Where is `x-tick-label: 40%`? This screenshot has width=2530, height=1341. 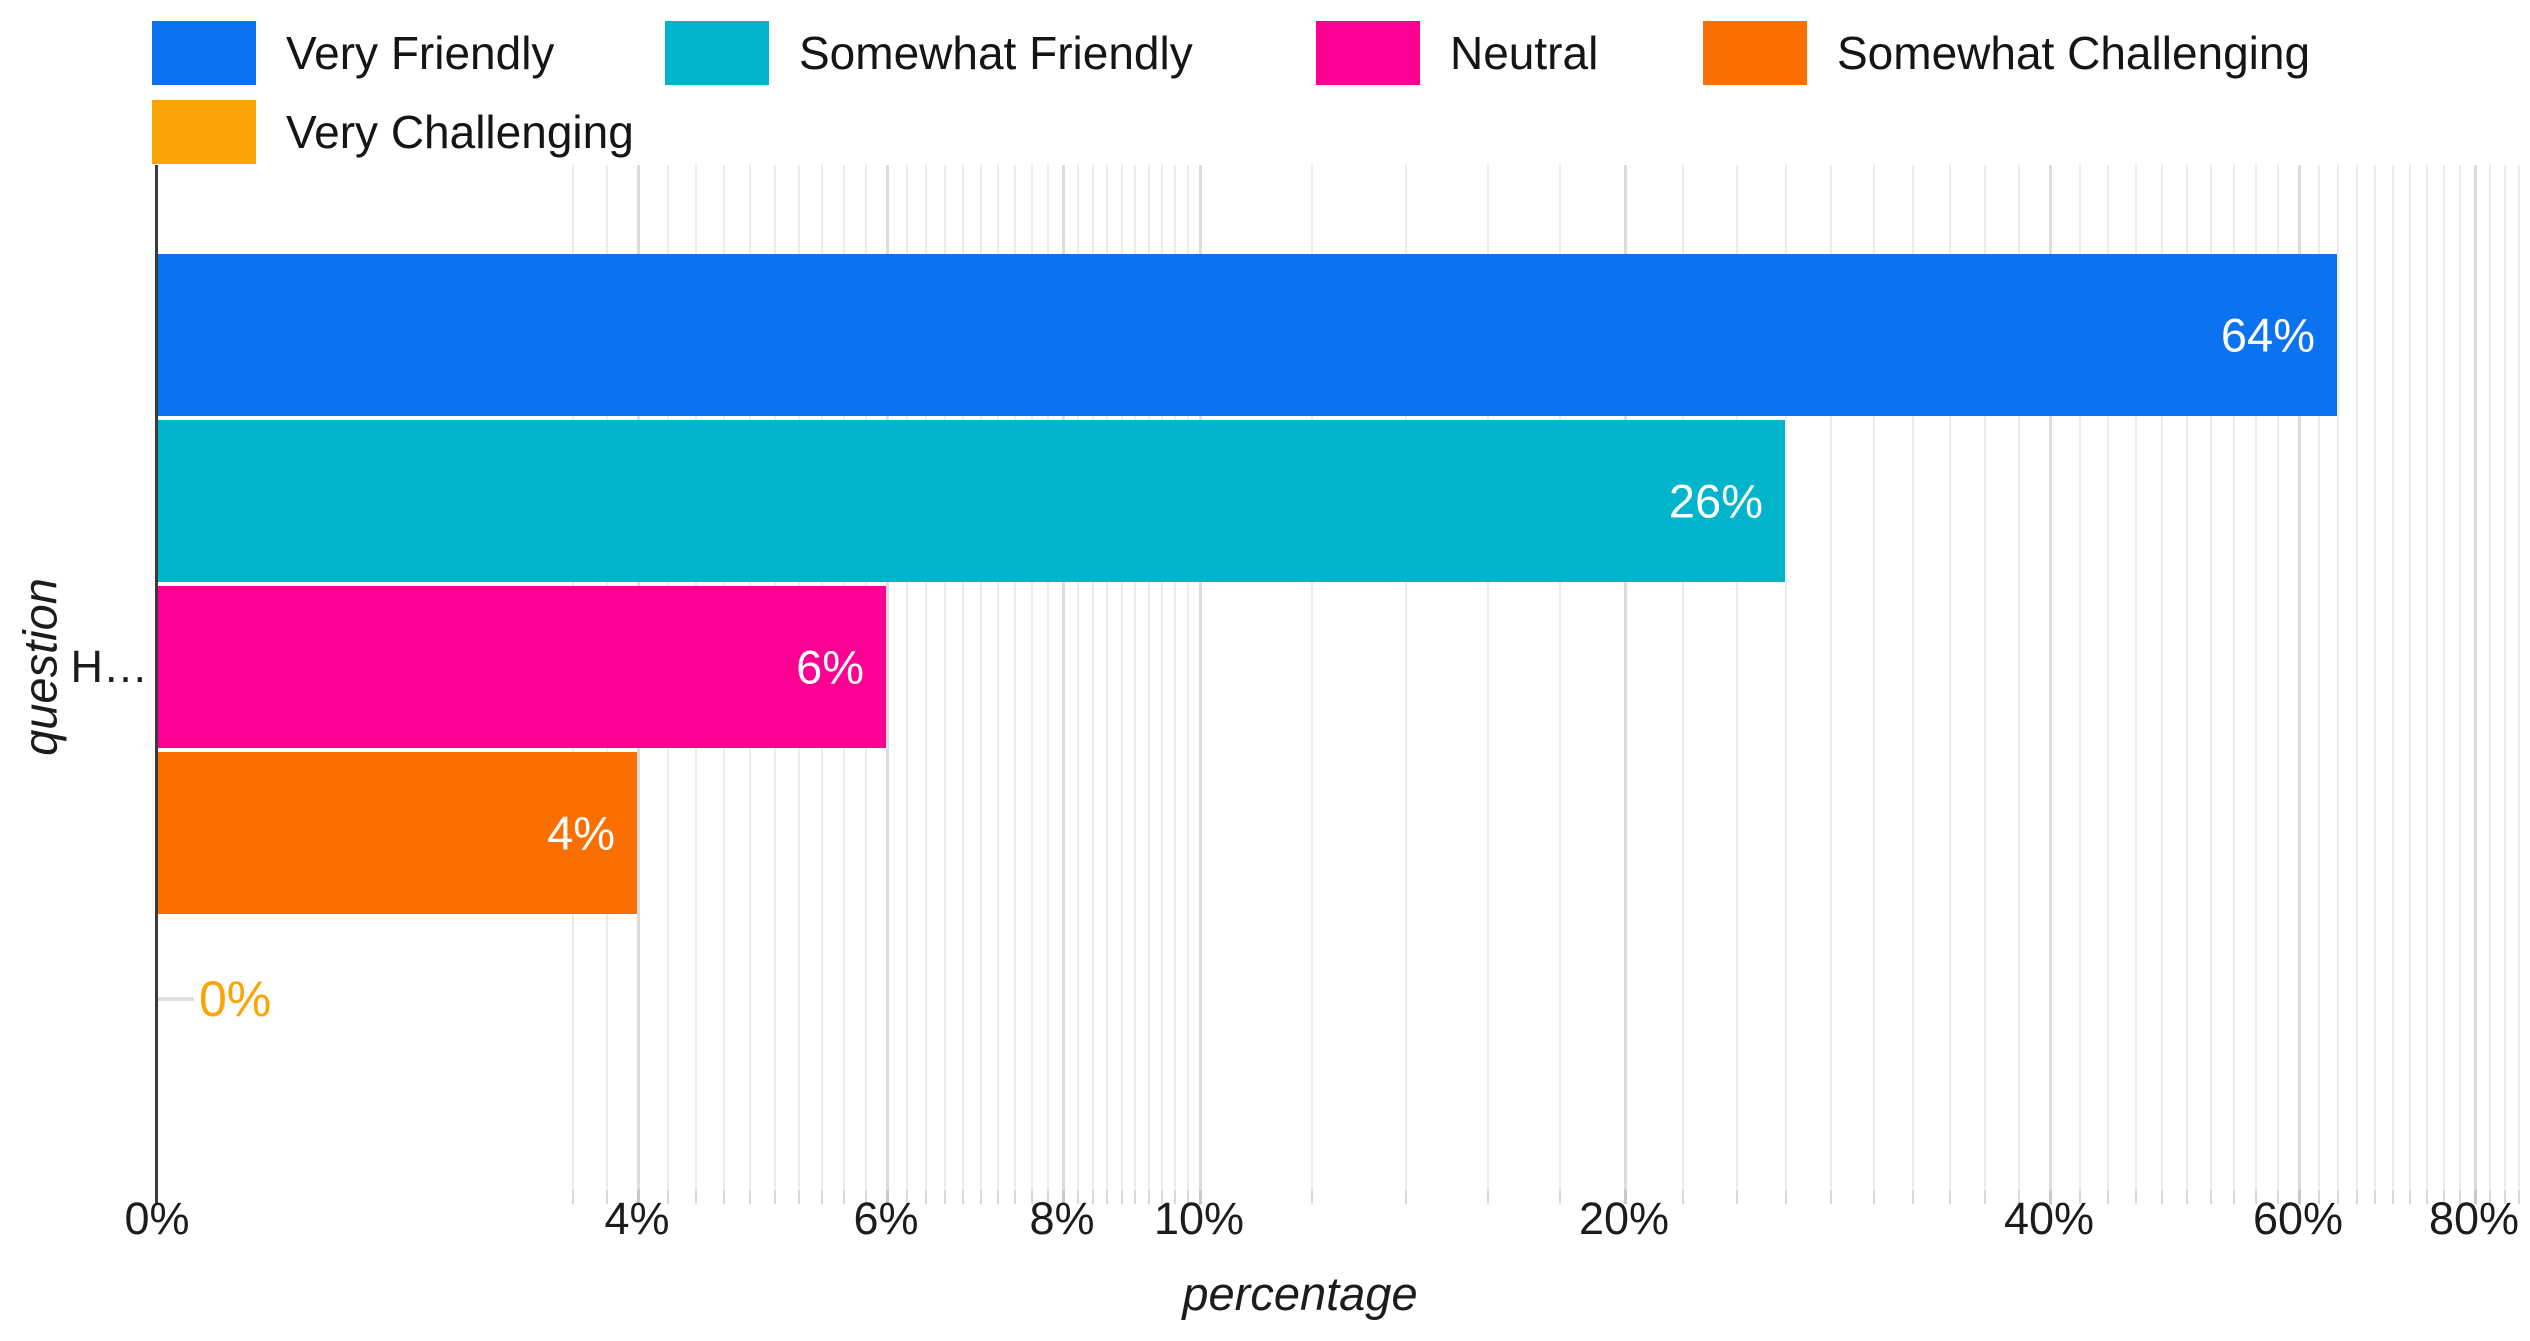
x-tick-label: 40% is located at coordinates (2049, 1218).